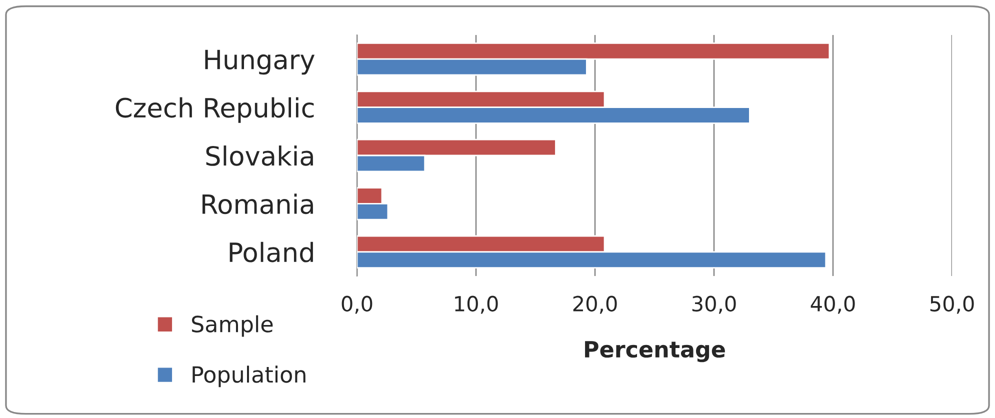  What do you see at coordinates (832, 305) in the screenshot?
I see `x-tick-label: 40,0` at bounding box center [832, 305].